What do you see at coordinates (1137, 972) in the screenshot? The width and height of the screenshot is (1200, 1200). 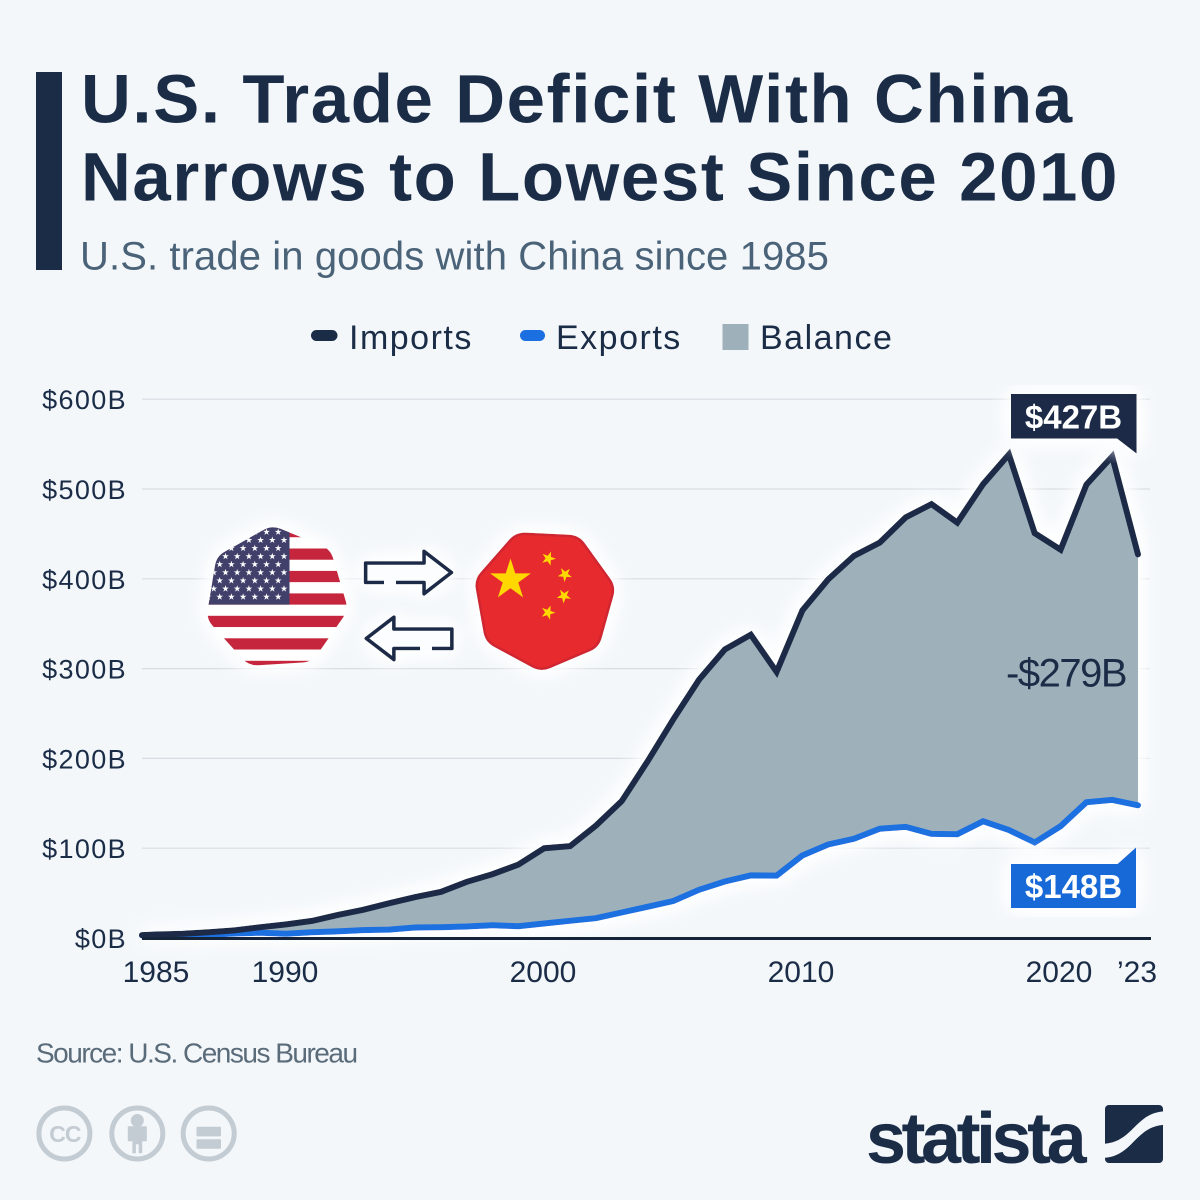 I see `svg-text: ’23` at bounding box center [1137, 972].